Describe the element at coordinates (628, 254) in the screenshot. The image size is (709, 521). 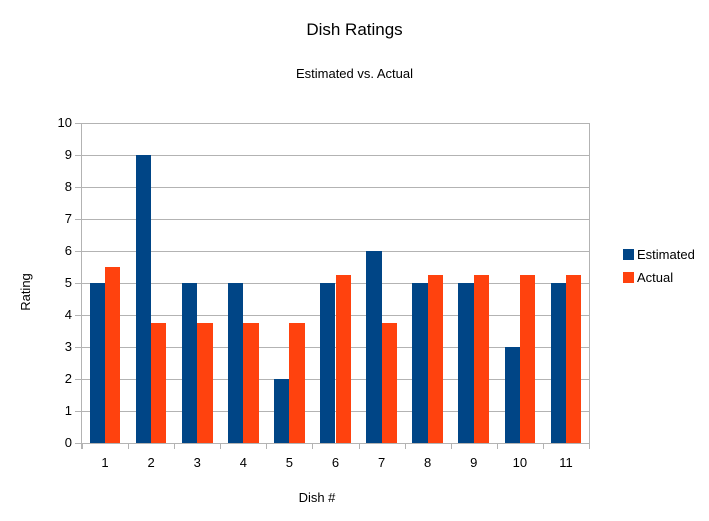
I see `legend-swatch-estimated` at that location.